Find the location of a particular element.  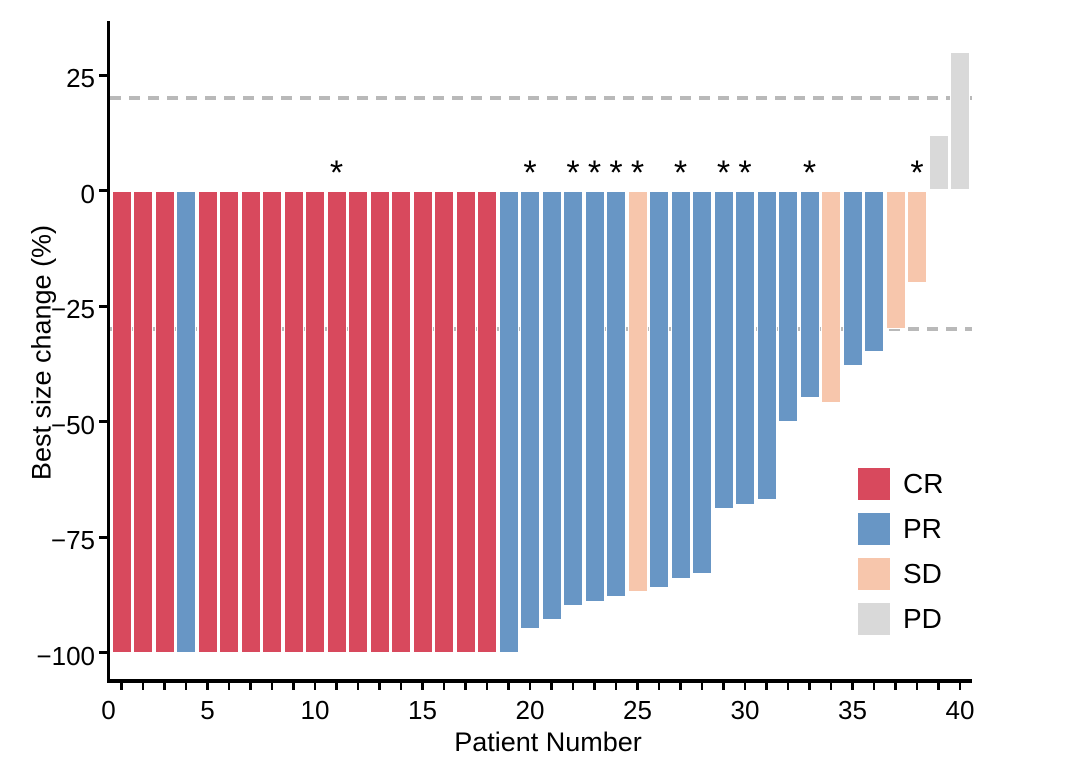

x-tick-label-40: 40 is located at coordinates (960, 710).